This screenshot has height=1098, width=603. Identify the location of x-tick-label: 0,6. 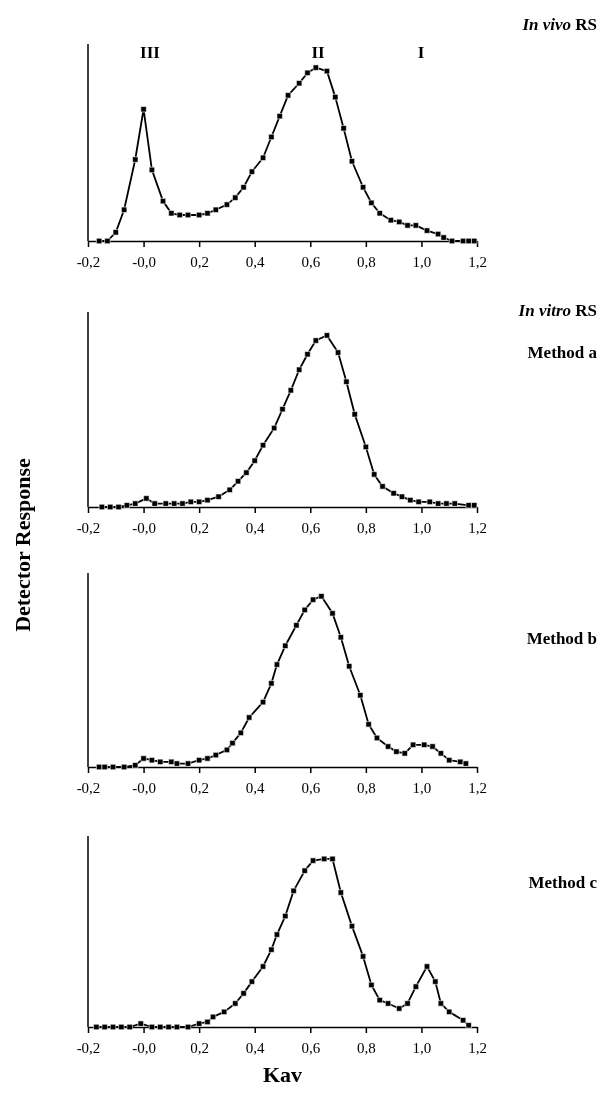
(311, 261).